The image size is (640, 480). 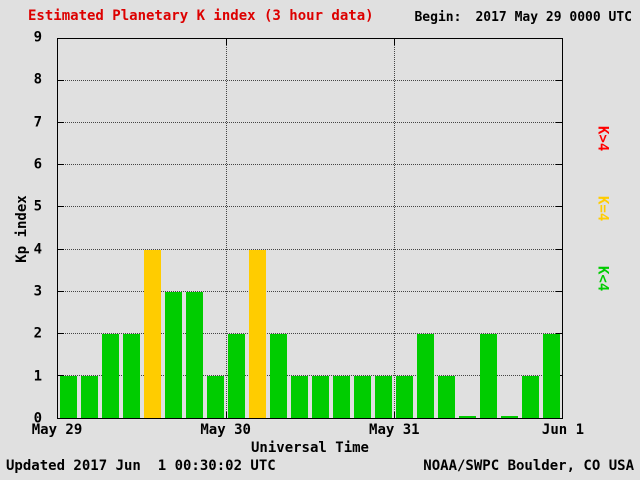 What do you see at coordinates (394, 430) in the screenshot?
I see `x-tick-label: May 31` at bounding box center [394, 430].